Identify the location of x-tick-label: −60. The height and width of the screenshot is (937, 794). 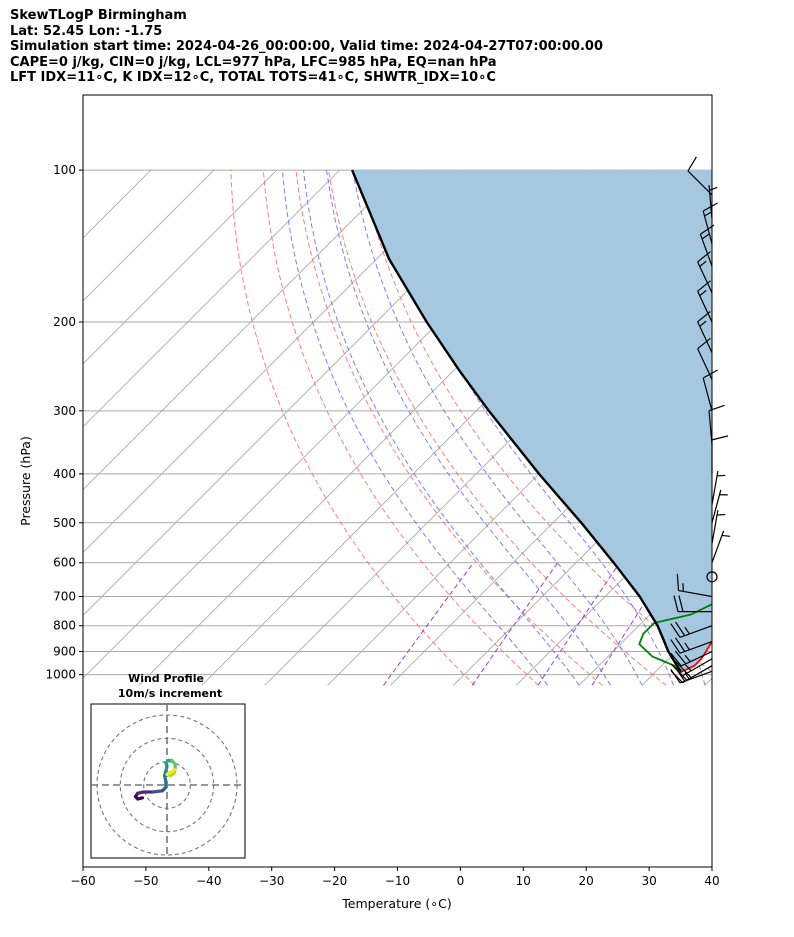
(82, 881).